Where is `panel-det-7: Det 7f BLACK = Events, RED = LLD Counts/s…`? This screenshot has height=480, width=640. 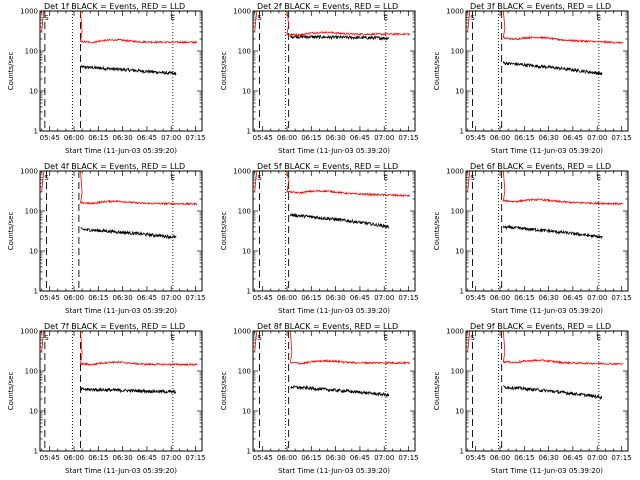 panel-det-7: Det 7f BLACK = Events, RED = LLD Counts/s… is located at coordinates (106, 398).